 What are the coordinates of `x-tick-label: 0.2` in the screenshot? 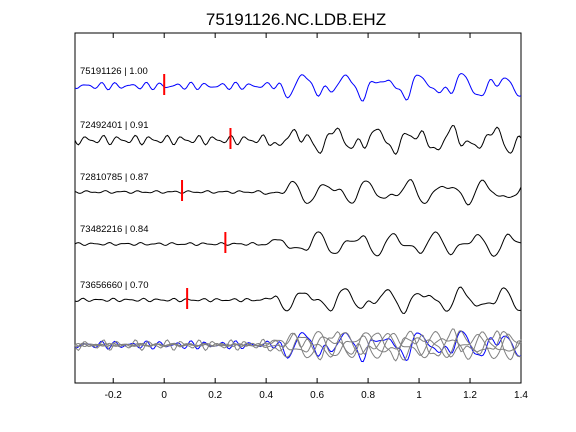 It's located at (215, 395).